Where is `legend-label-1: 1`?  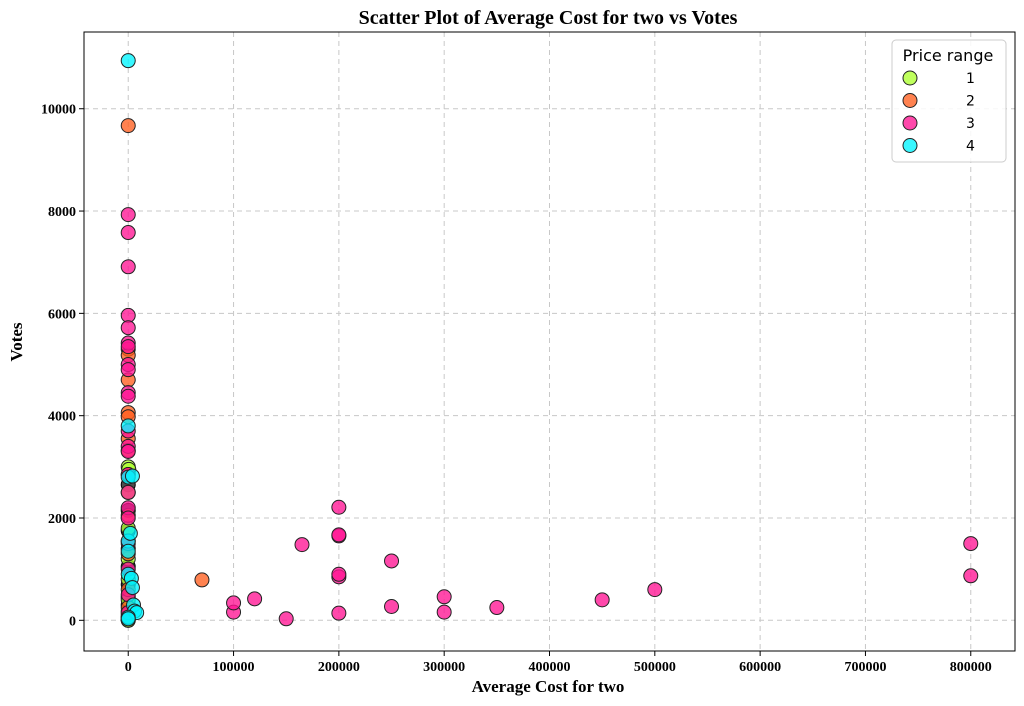 legend-label-1: 1 is located at coordinates (970, 79).